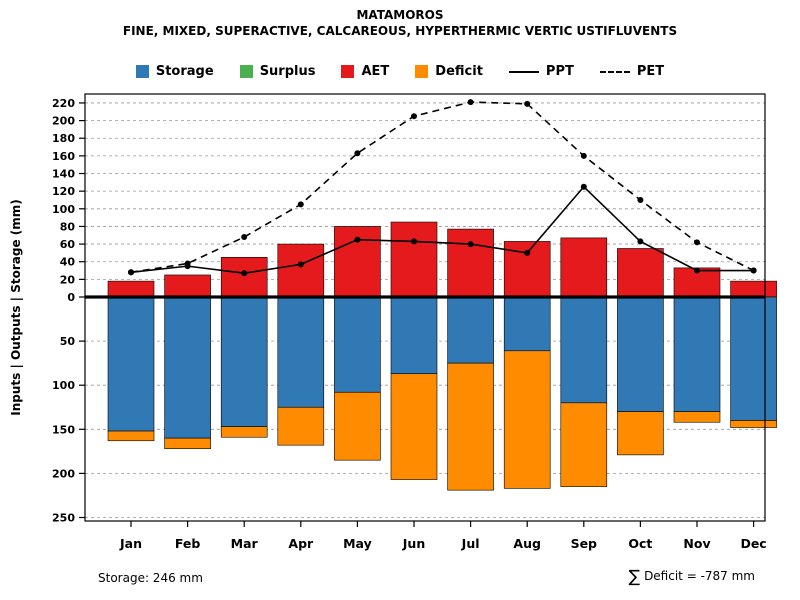 This screenshot has width=800, height=600. What do you see at coordinates (287, 71) in the screenshot?
I see `legend-label-surplus: Surplus` at bounding box center [287, 71].